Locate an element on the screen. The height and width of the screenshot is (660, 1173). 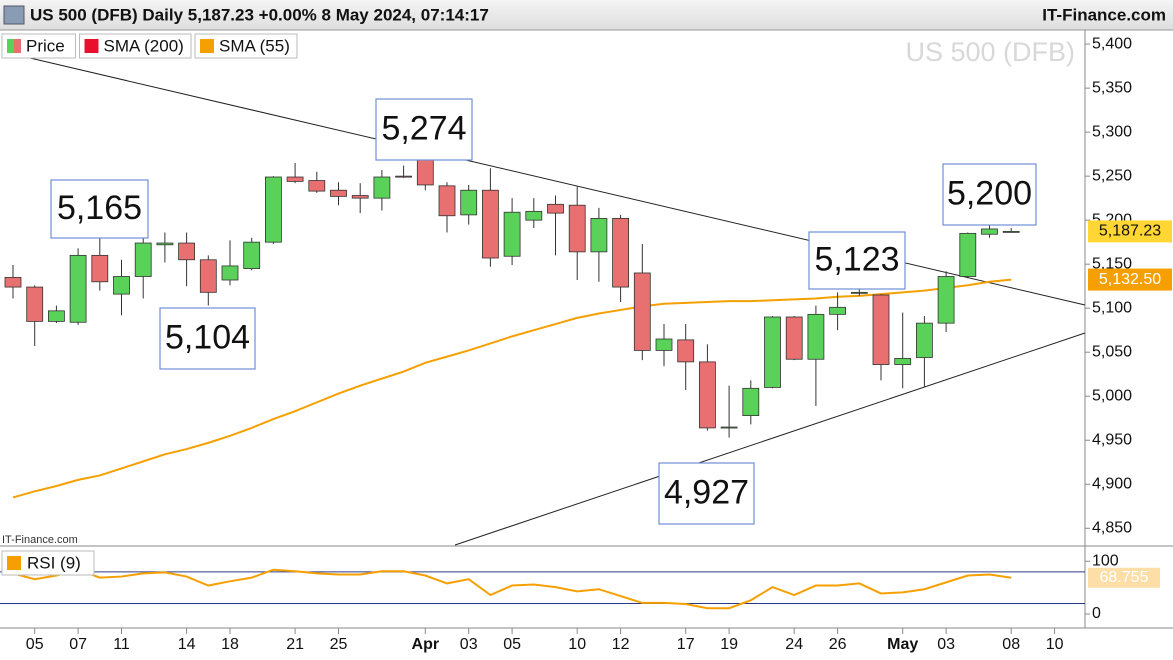
x-tick-label: 21 is located at coordinates (295, 644).